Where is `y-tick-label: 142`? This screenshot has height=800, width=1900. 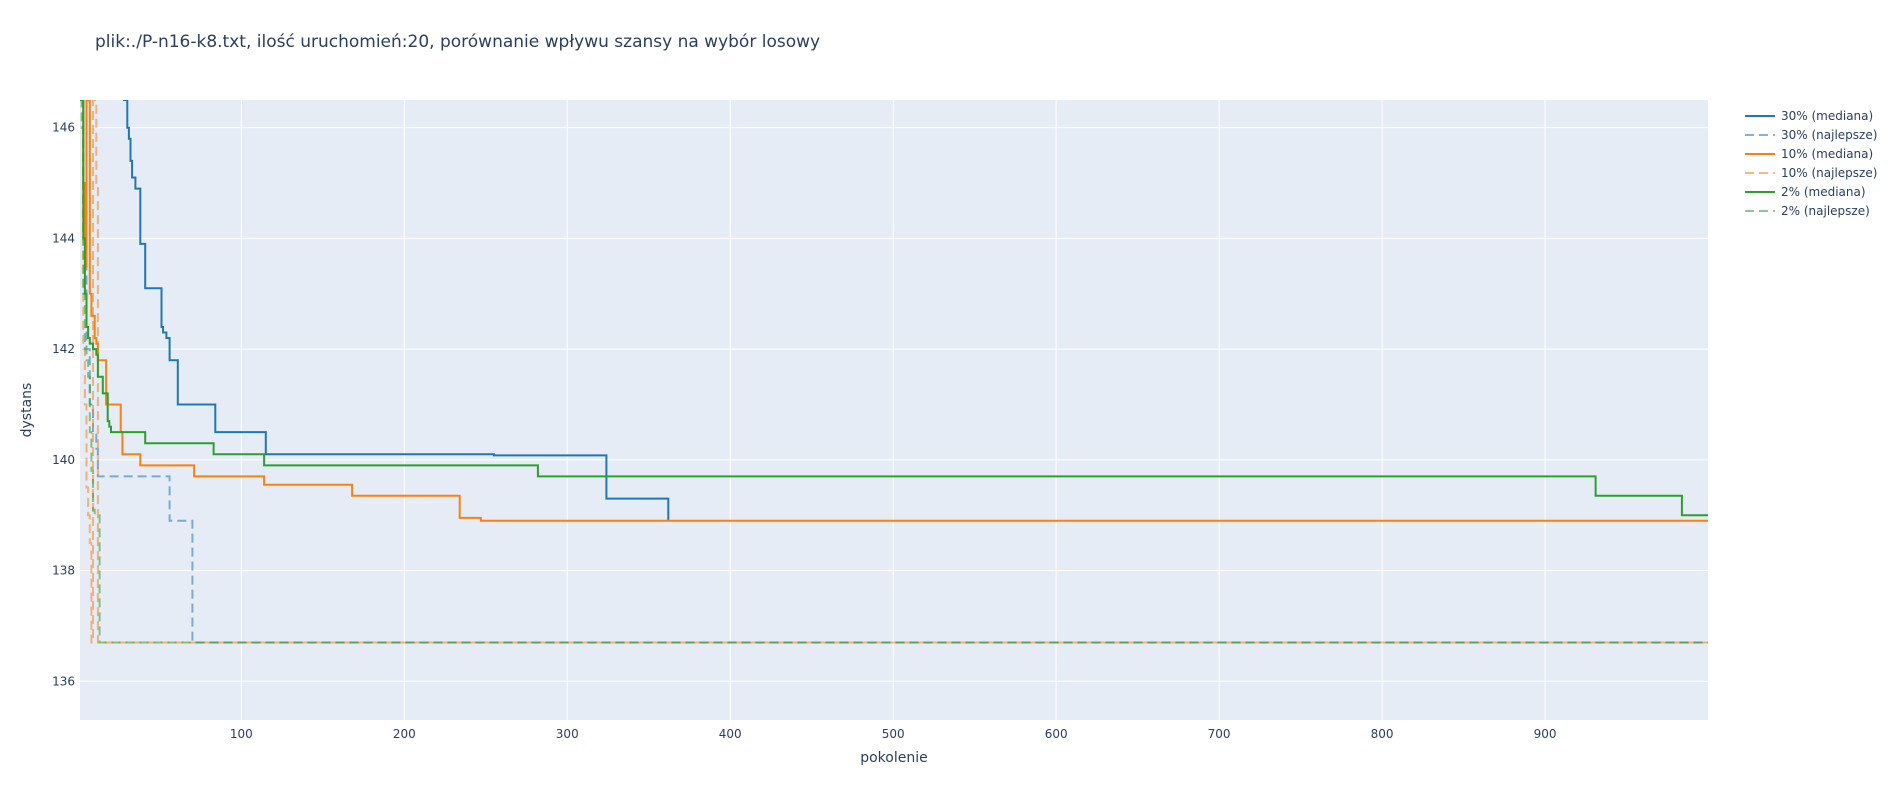
y-tick-label: 142 is located at coordinates (63, 349).